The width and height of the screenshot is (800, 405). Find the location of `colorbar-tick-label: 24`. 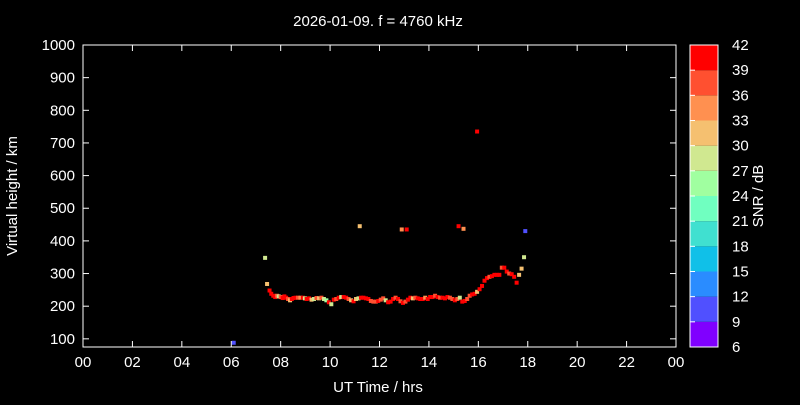

colorbar-tick-label: 24 is located at coordinates (740, 196).